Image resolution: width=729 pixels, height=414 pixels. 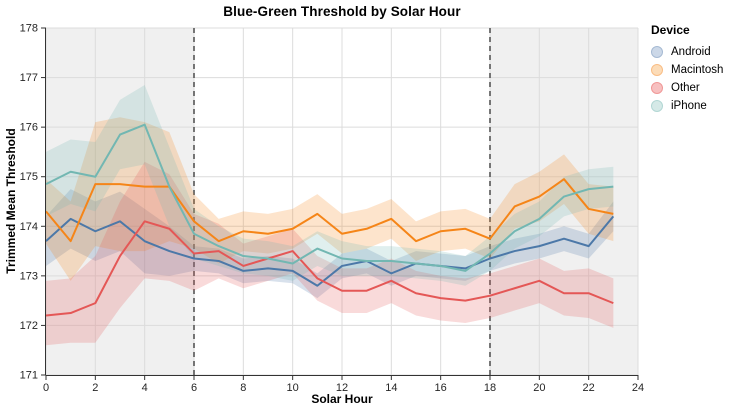 I want to click on legend-item-other: Other, so click(x=687, y=88).